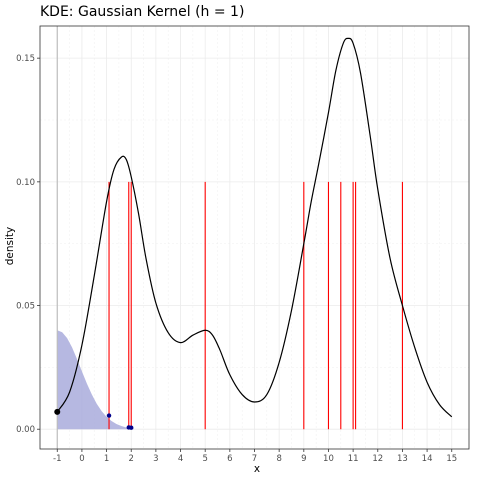 Image resolution: width=480 pixels, height=480 pixels. I want to click on y-tick-label: 0.15, so click(25, 59).